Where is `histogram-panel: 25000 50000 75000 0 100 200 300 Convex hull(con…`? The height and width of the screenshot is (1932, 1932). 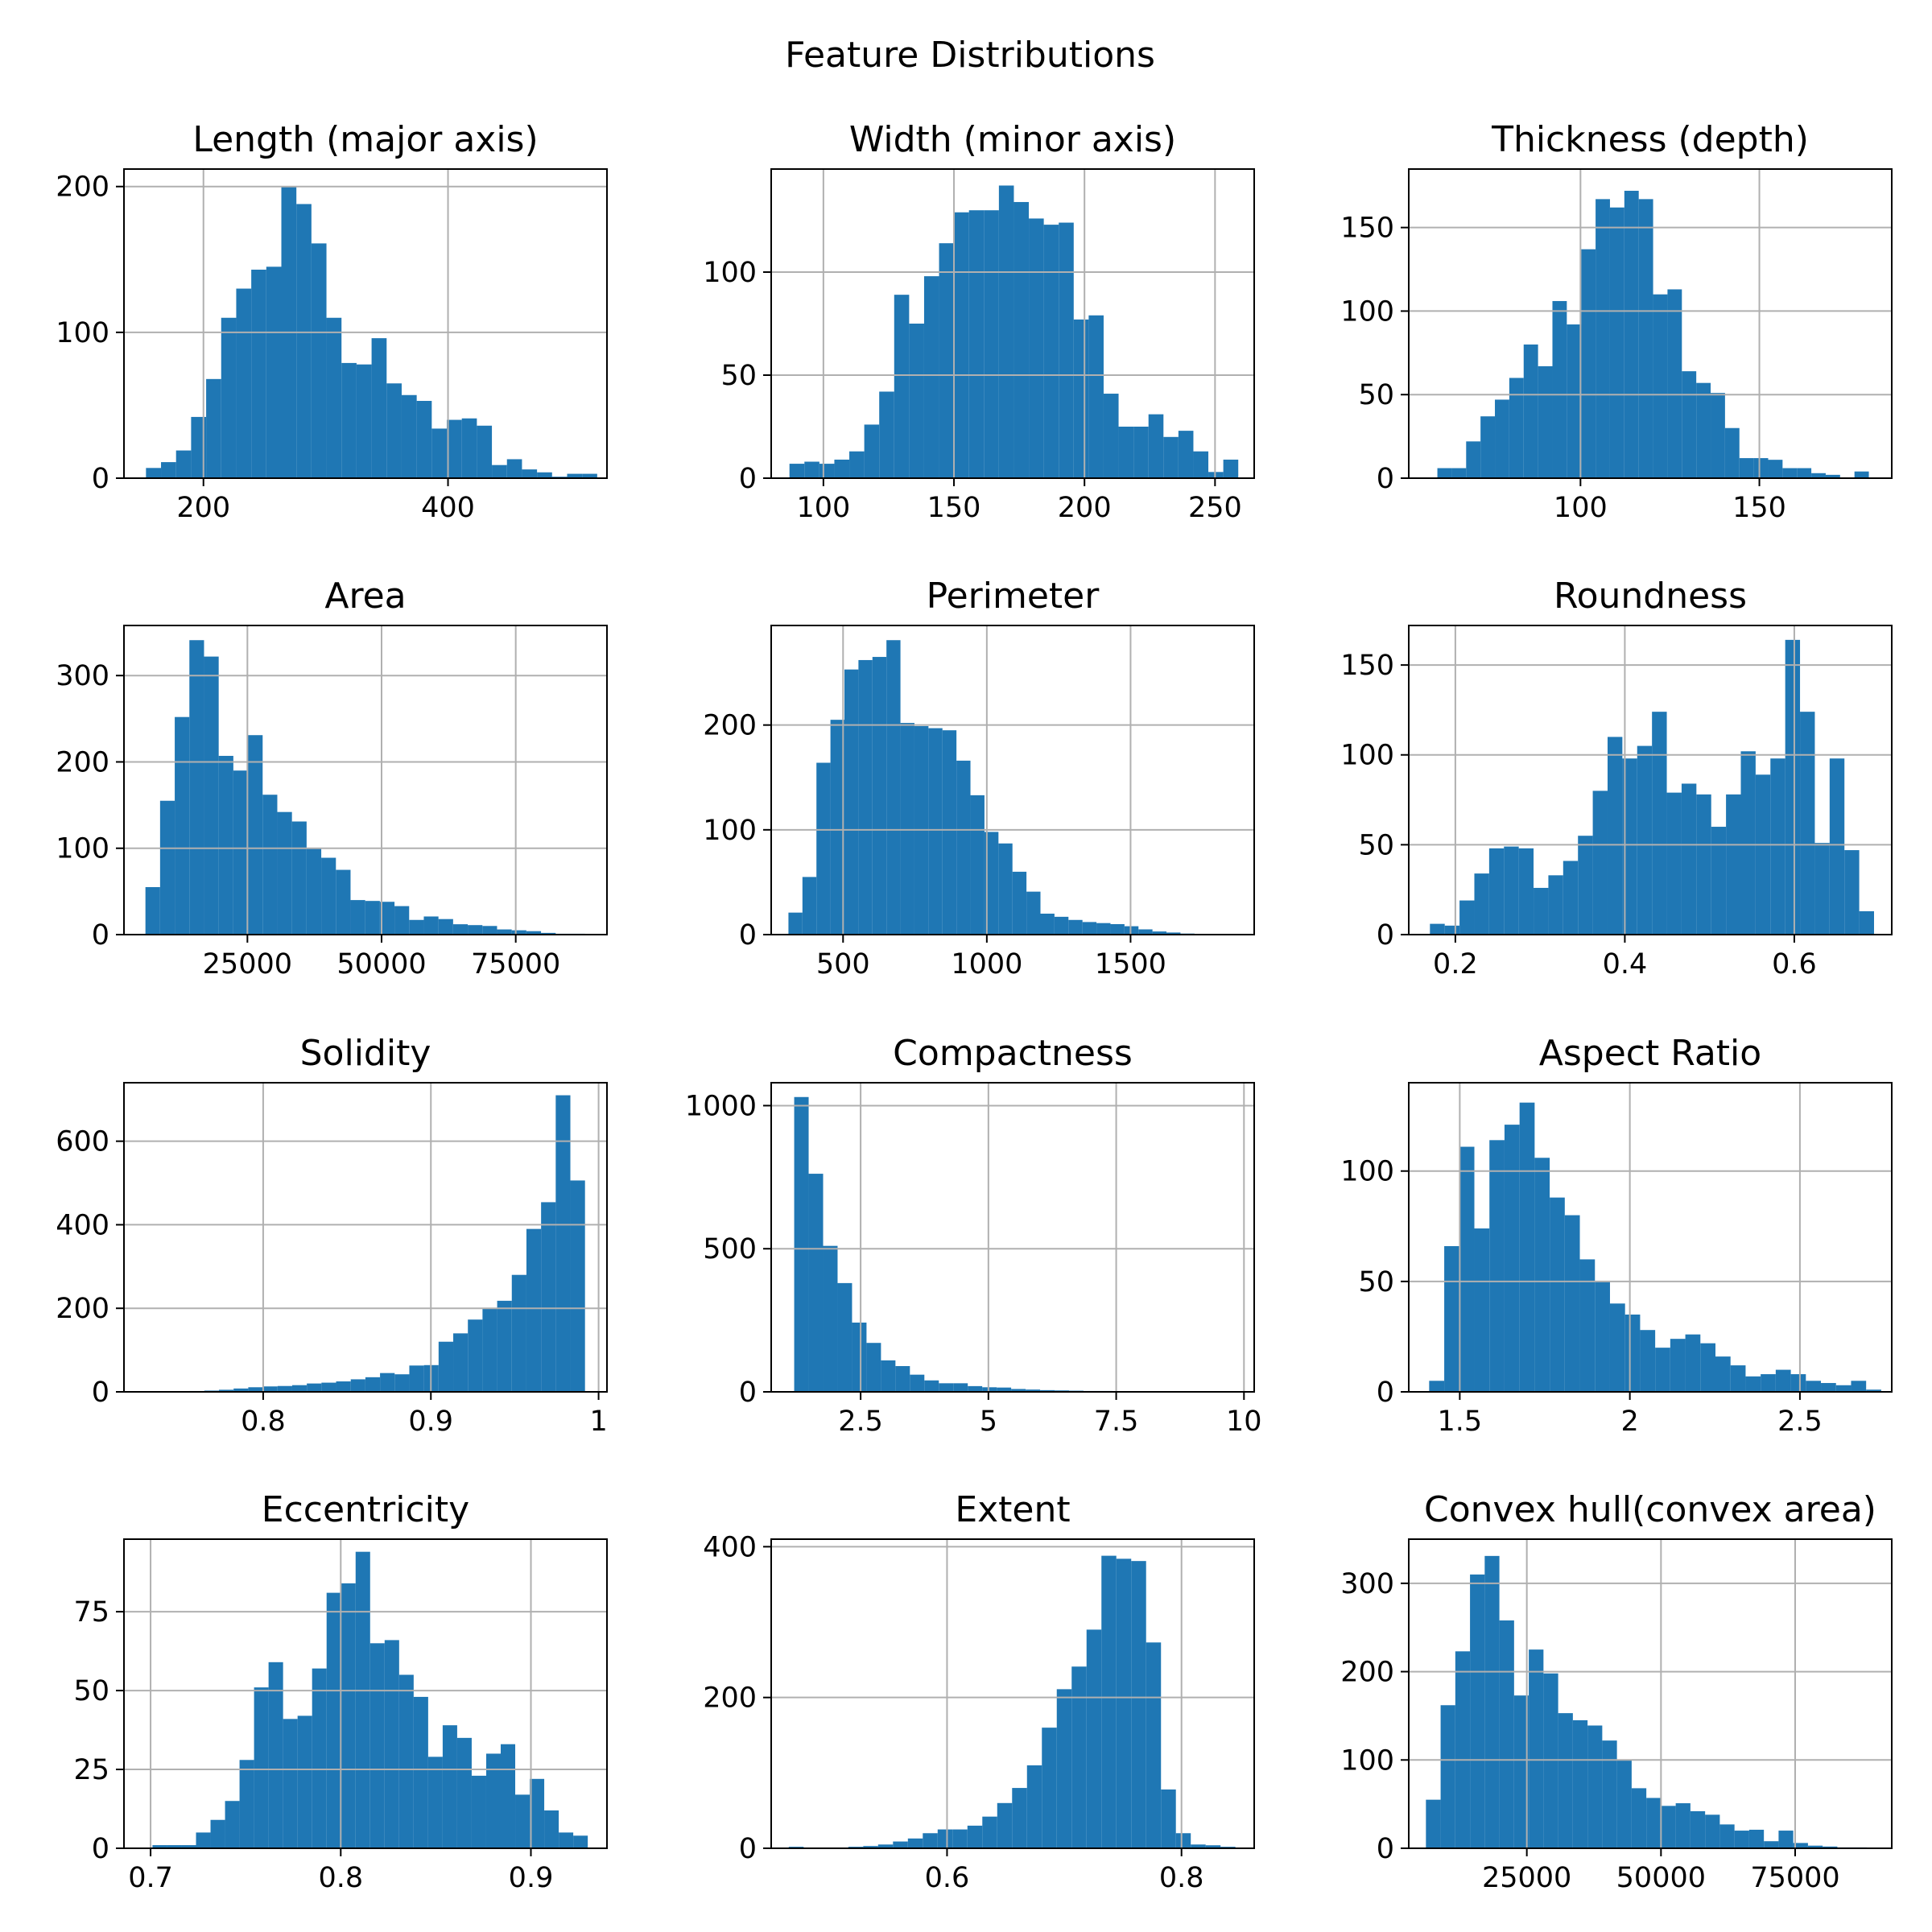 histogram-panel: 25000 50000 75000 0 100 200 300 Convex hull(con… is located at coordinates (1616, 1691).